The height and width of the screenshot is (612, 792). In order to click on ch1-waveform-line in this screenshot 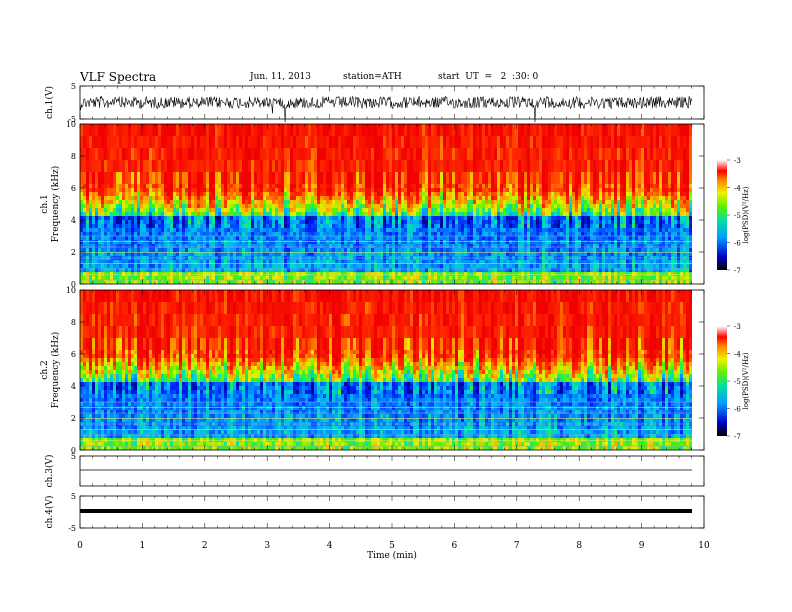, I will do `click(386, 109)`.